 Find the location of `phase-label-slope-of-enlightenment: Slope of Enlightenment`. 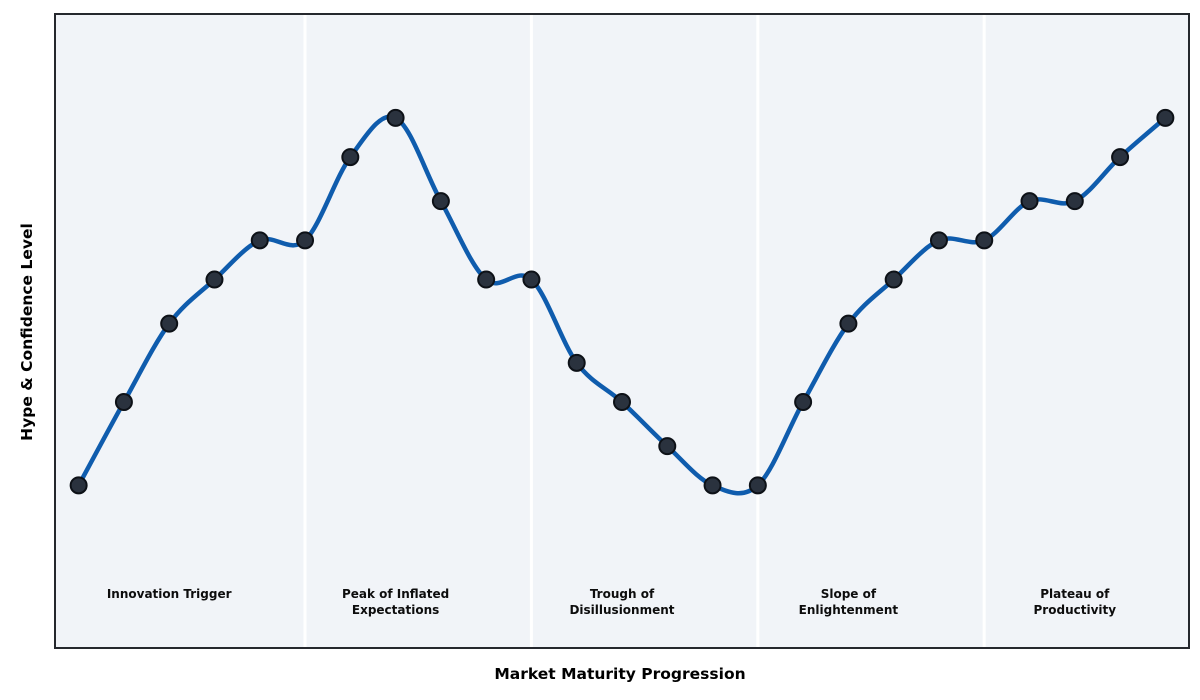

phase-label-slope-of-enlightenment: Slope of Enlightenment is located at coordinates (848, 602).